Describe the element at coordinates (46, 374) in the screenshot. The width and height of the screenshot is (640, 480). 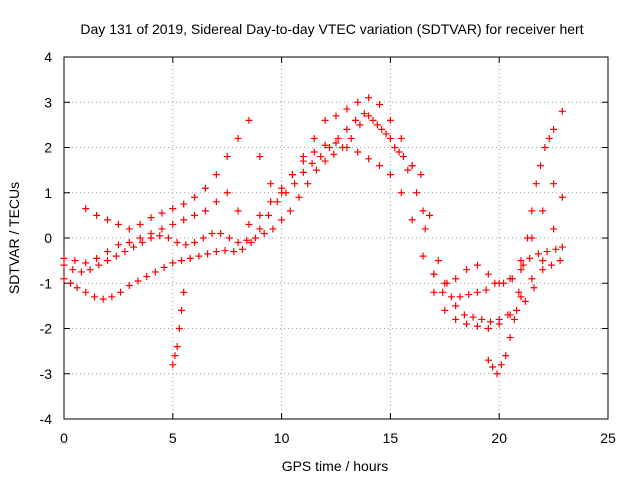
I see `y-tick-label: -3` at that location.